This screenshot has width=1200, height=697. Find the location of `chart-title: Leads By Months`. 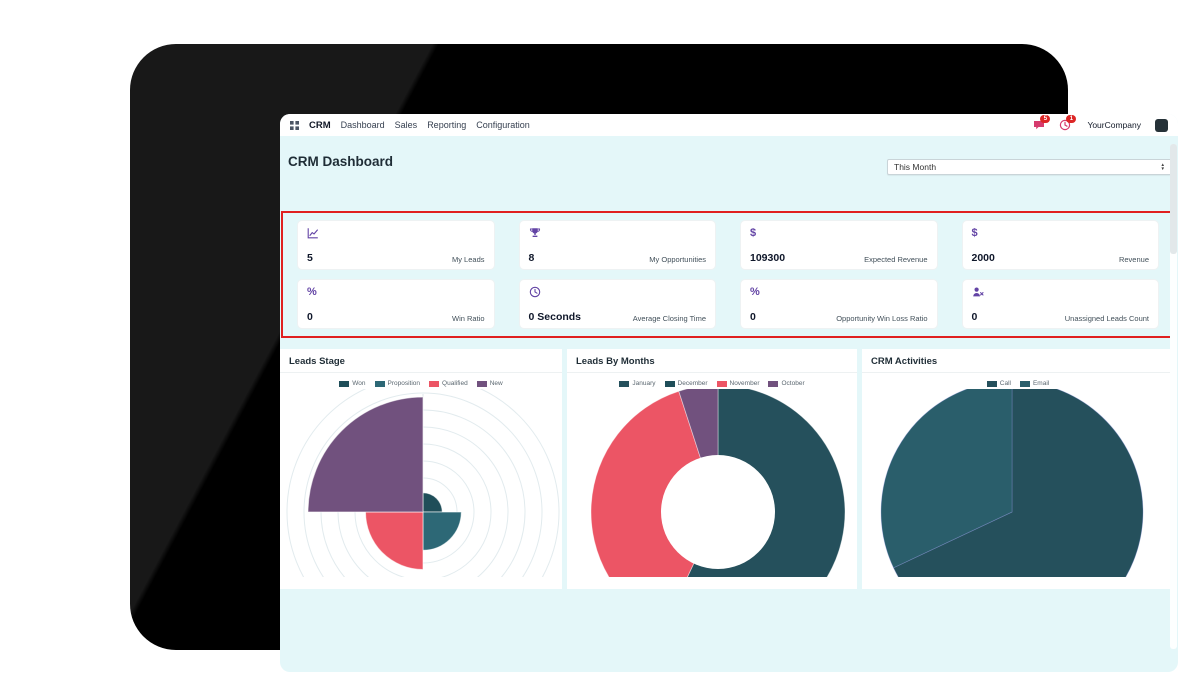

chart-title: Leads By Months is located at coordinates (712, 361).